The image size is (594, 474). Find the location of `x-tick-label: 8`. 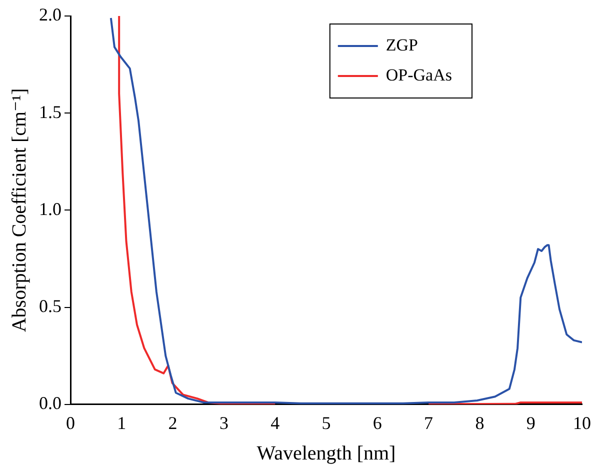

x-tick-label: 8 is located at coordinates (479, 422).